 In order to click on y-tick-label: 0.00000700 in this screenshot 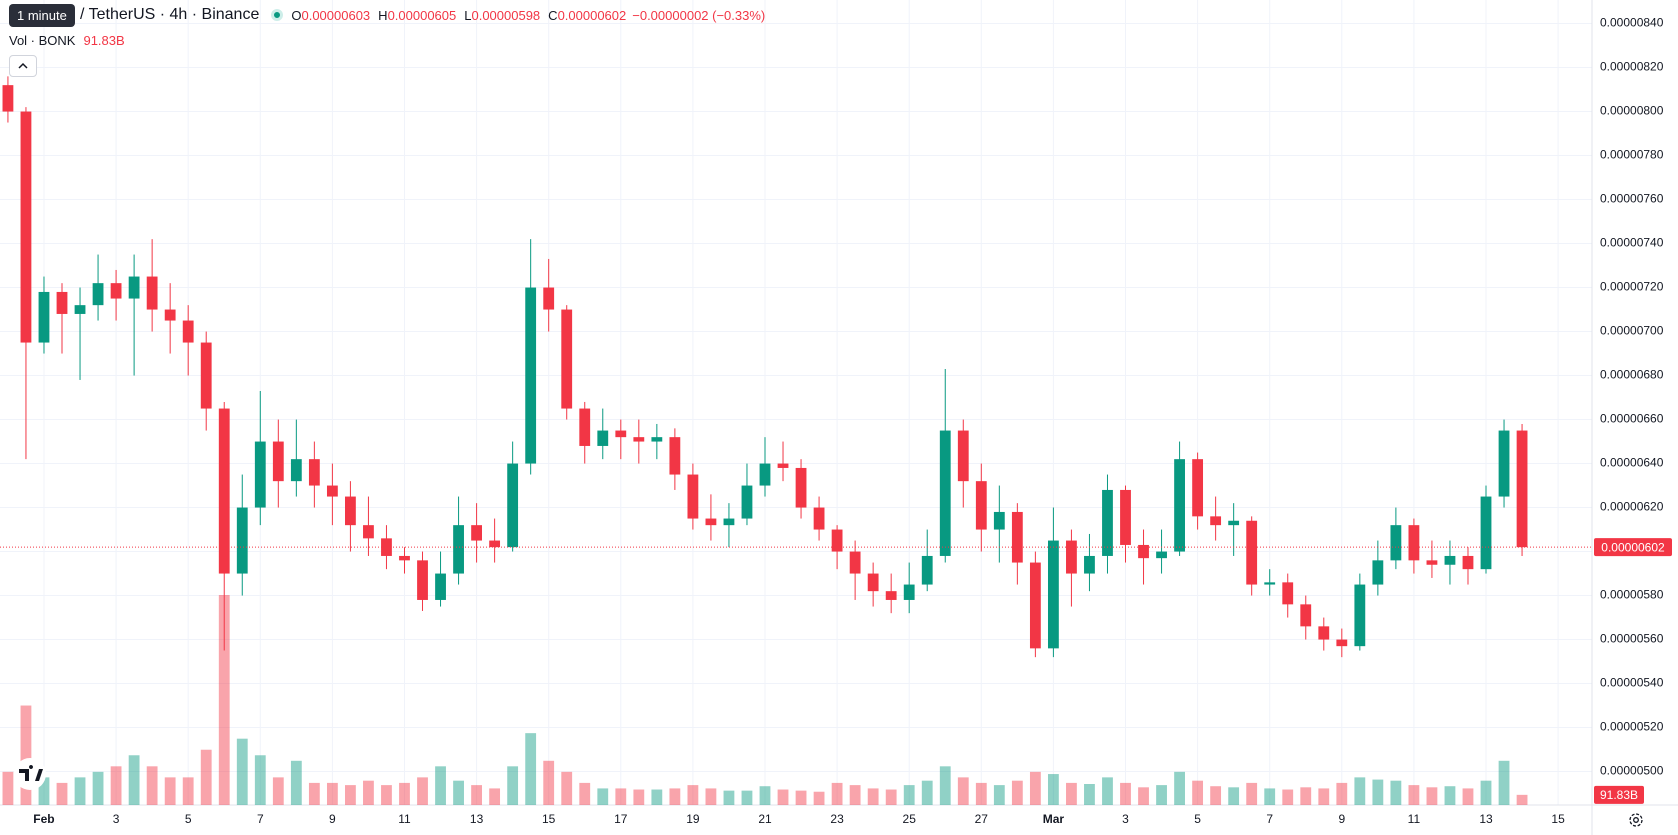, I will do `click(1632, 331)`.